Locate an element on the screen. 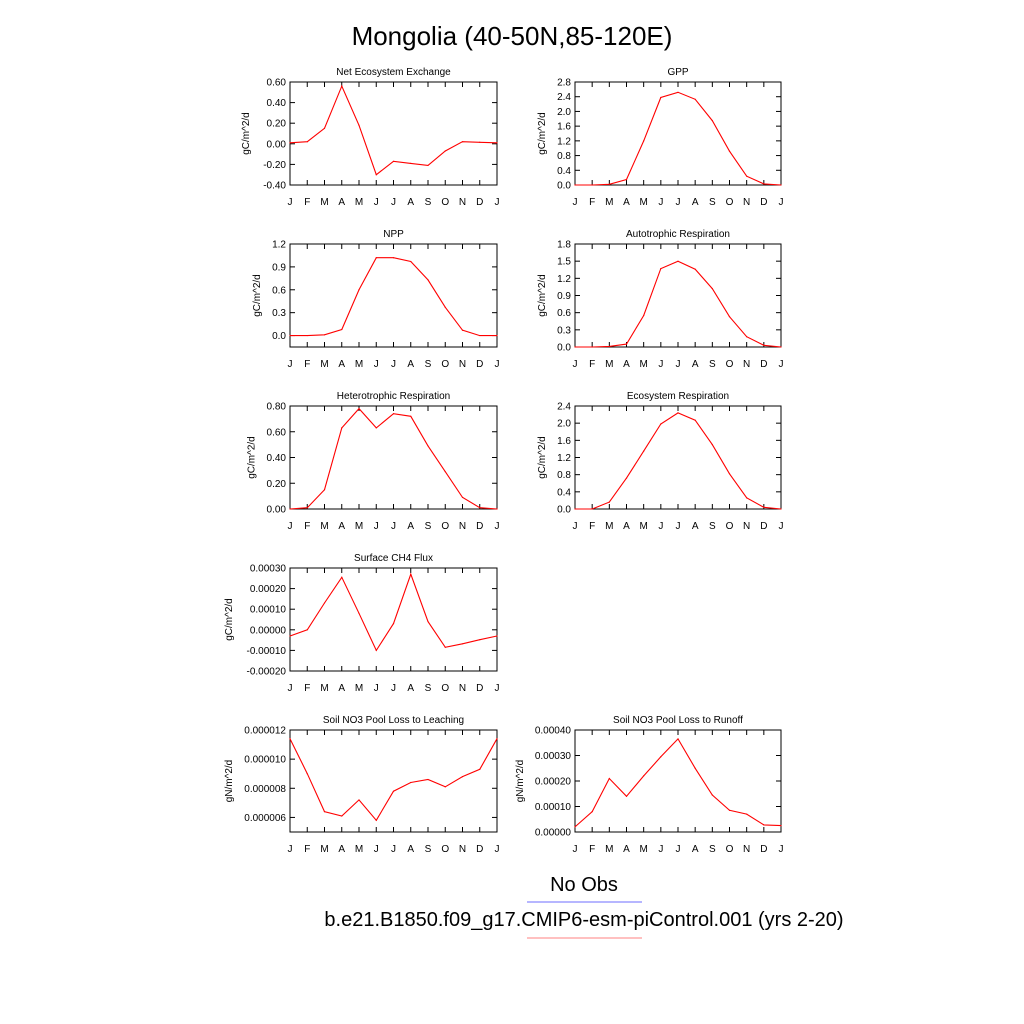  y-tick-label: 0.00 is located at coordinates (277, 510).